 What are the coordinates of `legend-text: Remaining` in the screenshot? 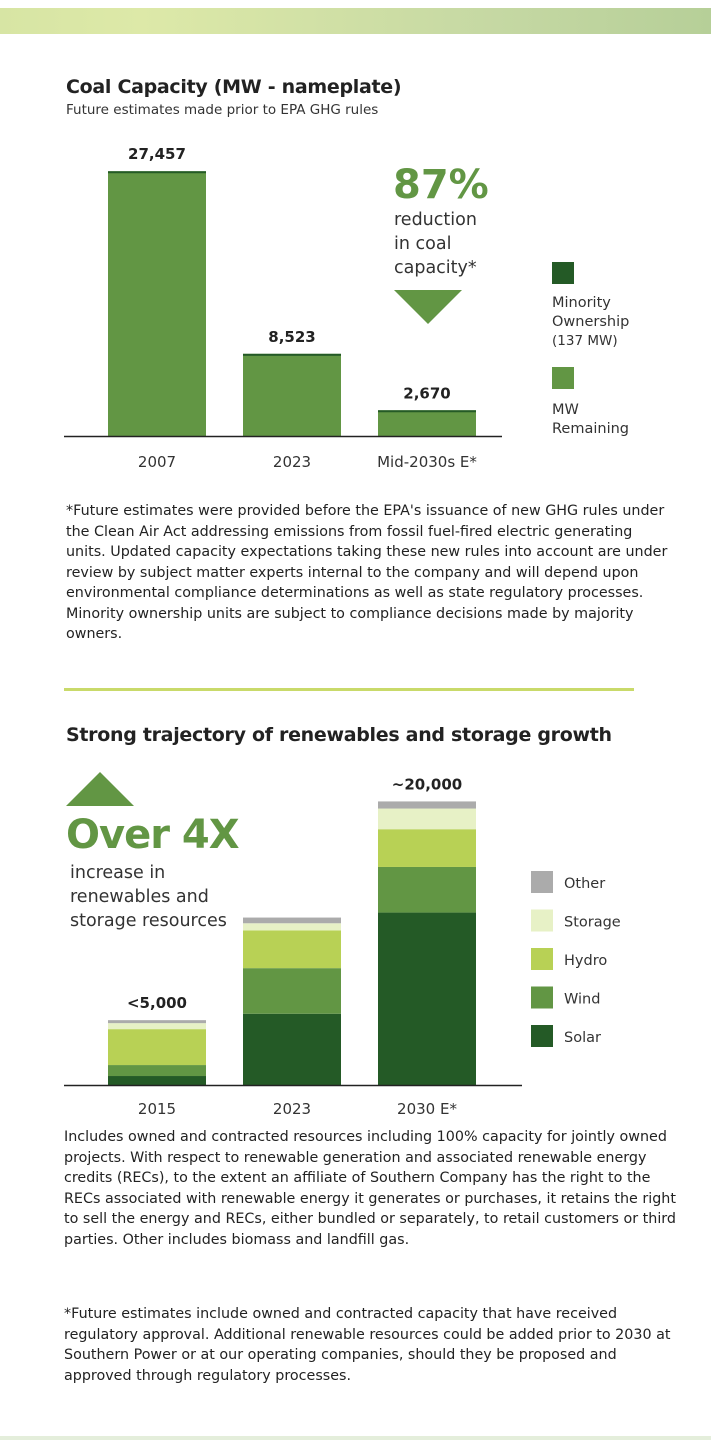 It's located at (590, 429).